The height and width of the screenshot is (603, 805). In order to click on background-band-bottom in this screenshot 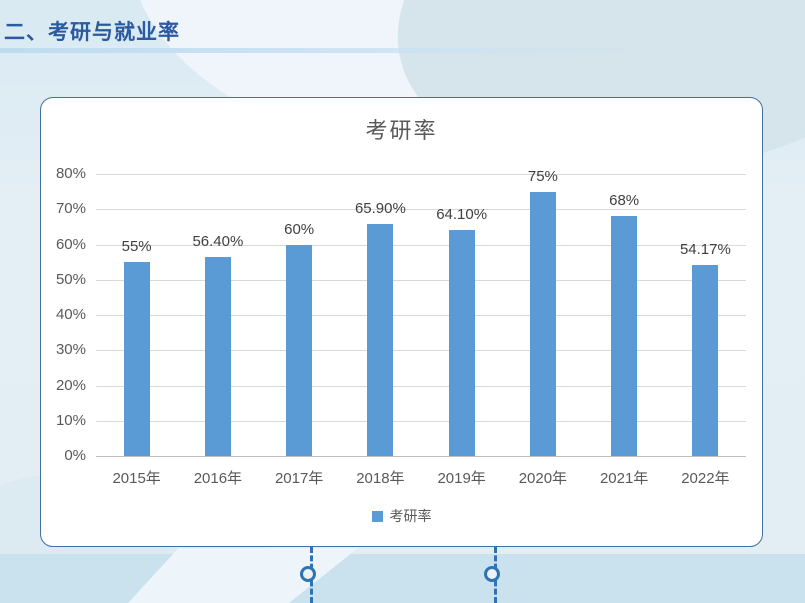, I will do `click(402, 578)`.